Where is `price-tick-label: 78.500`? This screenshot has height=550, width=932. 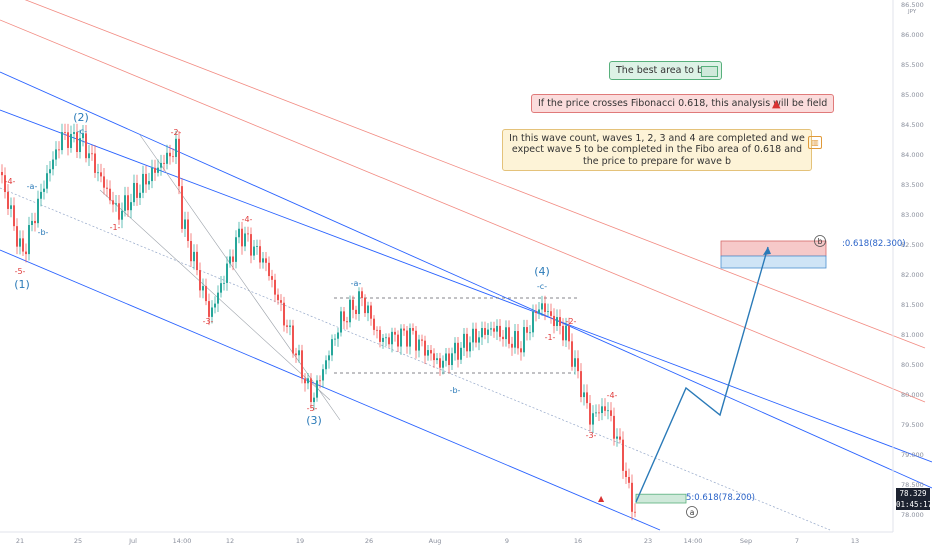 price-tick-label: 78.500 is located at coordinates (912, 485).